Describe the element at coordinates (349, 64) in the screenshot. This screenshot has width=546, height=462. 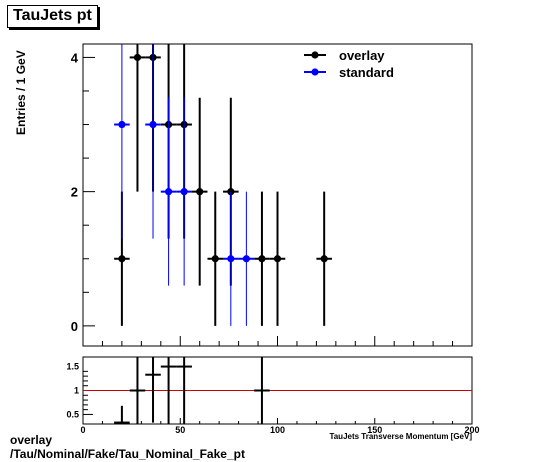
I see `legend: overlay standard` at that location.